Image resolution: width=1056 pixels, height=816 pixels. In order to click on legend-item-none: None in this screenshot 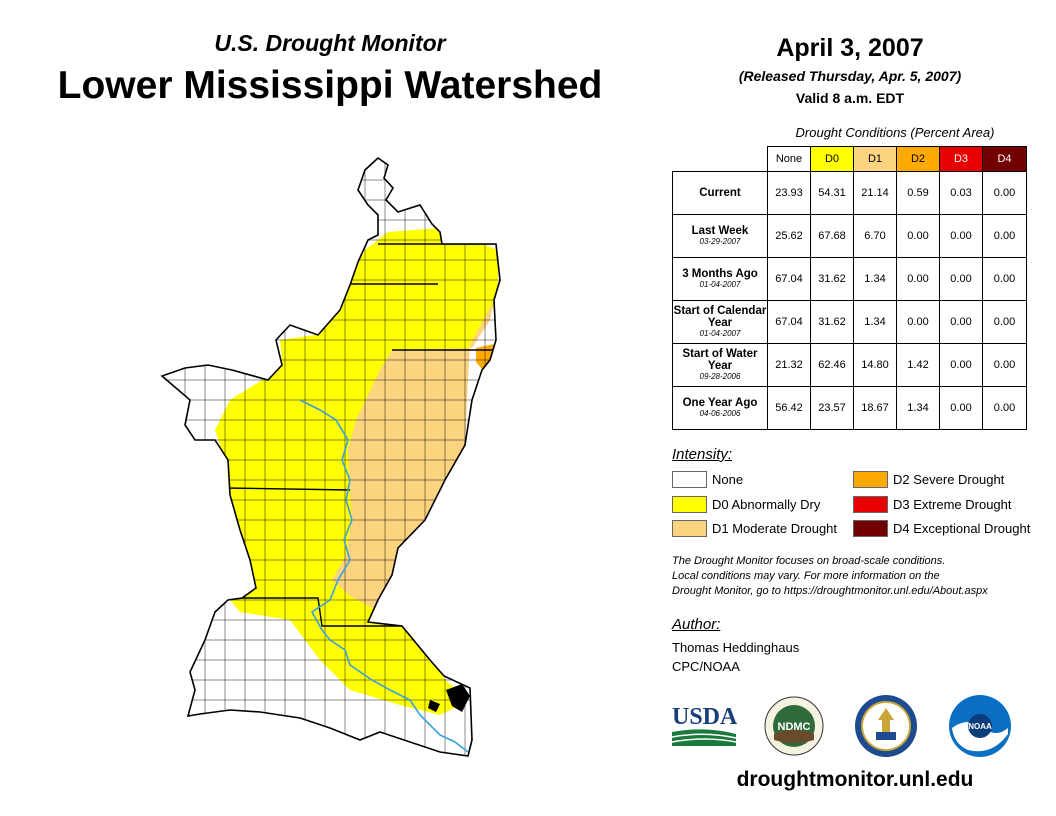, I will do `click(707, 479)`.